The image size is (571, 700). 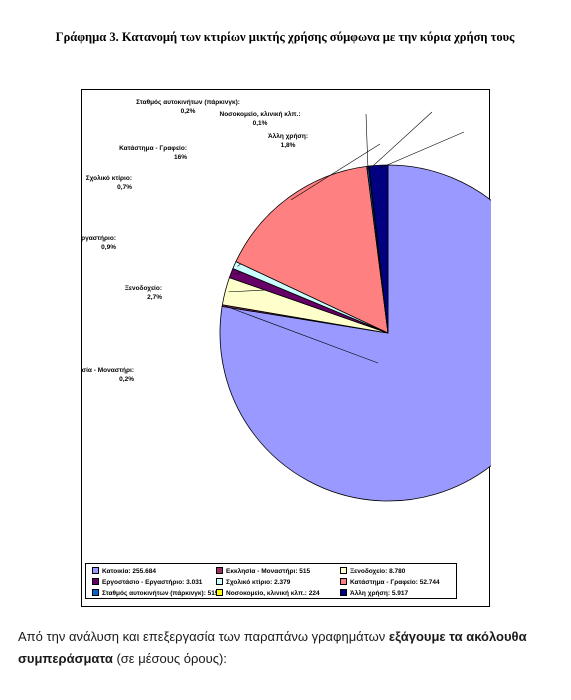 I want to click on legend-item-8: Άλλη χρήση: 5.917, so click(x=374, y=593).